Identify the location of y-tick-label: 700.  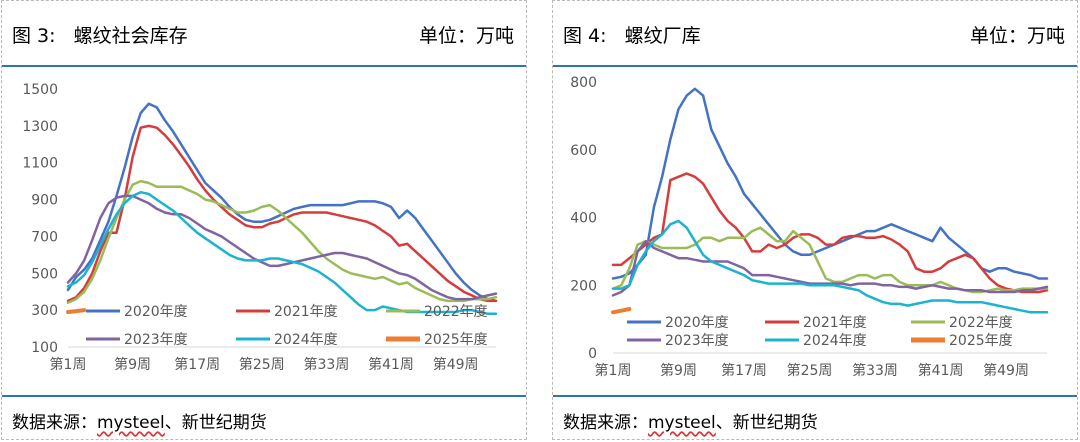
(44, 237).